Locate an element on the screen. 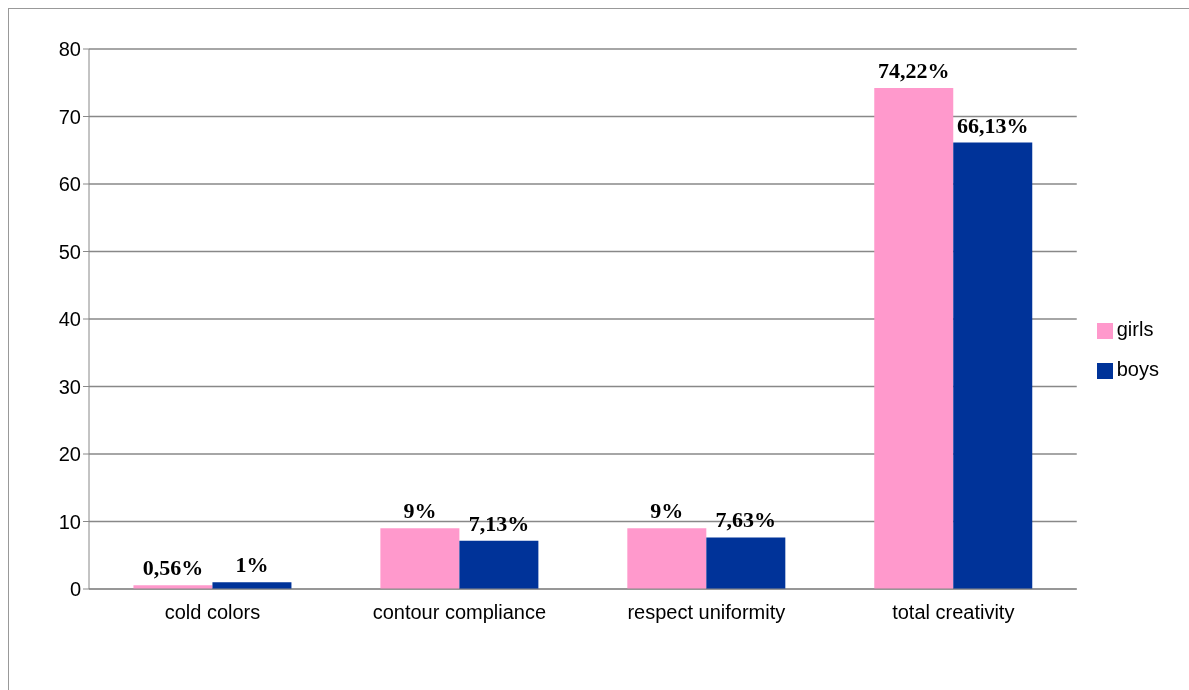 The width and height of the screenshot is (1189, 690). y-tick-label: 80 is located at coordinates (69, 49).